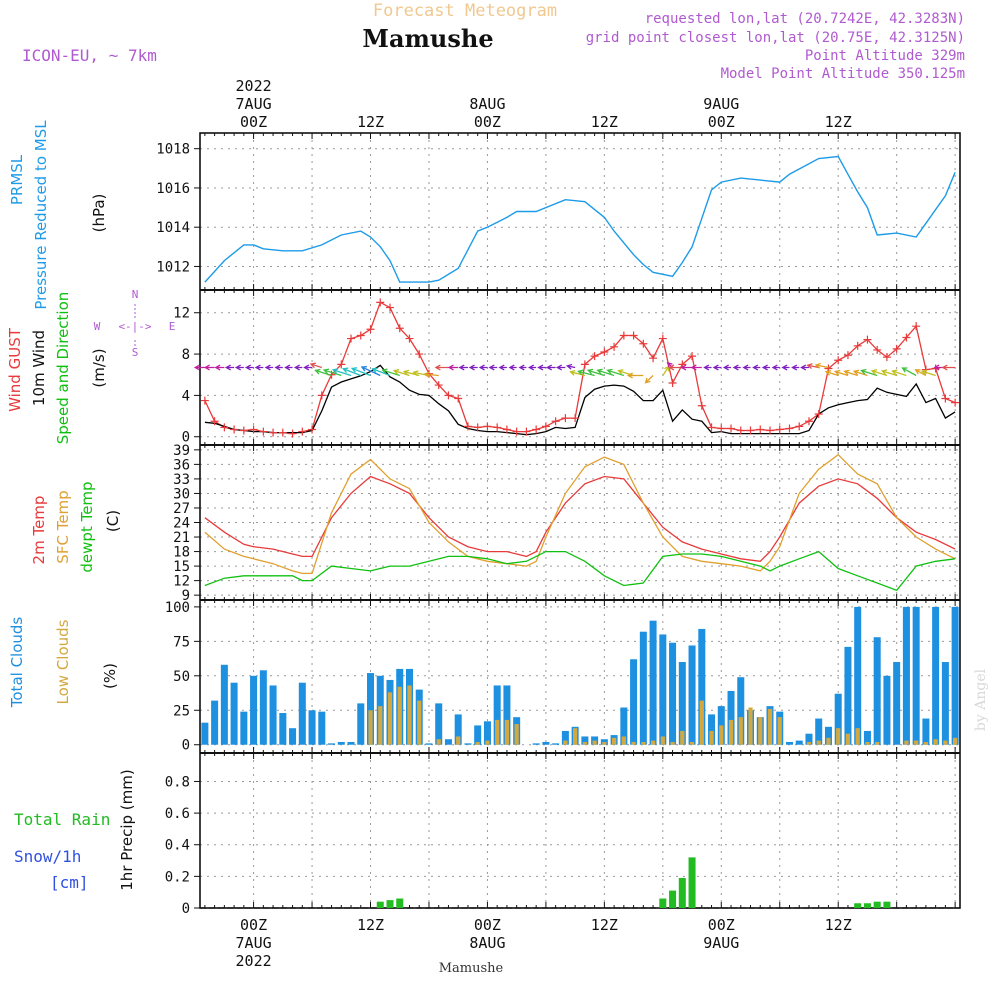  I want to click on compass-south: S, so click(135, 352).